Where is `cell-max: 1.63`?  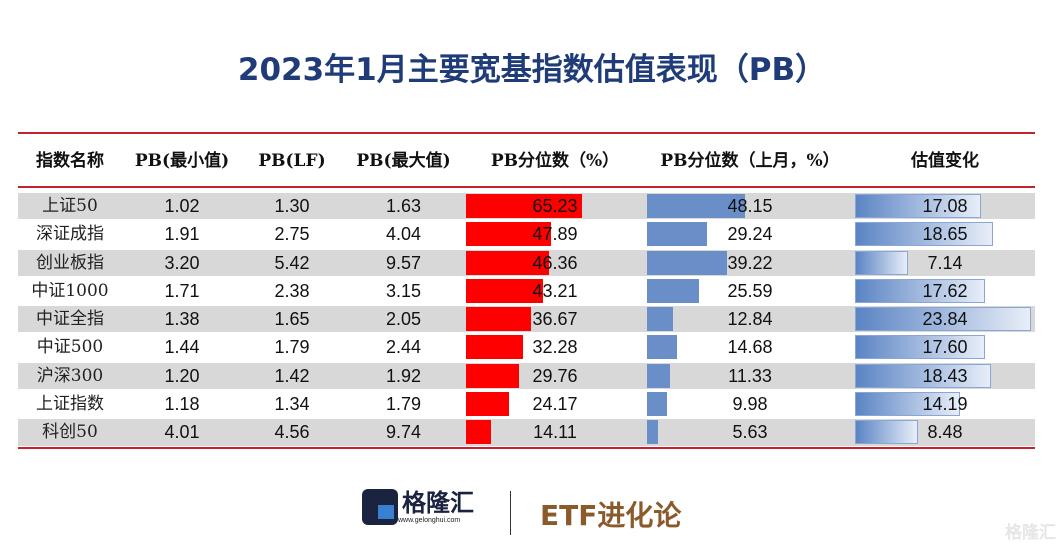
cell-max: 1.63 is located at coordinates (403, 206).